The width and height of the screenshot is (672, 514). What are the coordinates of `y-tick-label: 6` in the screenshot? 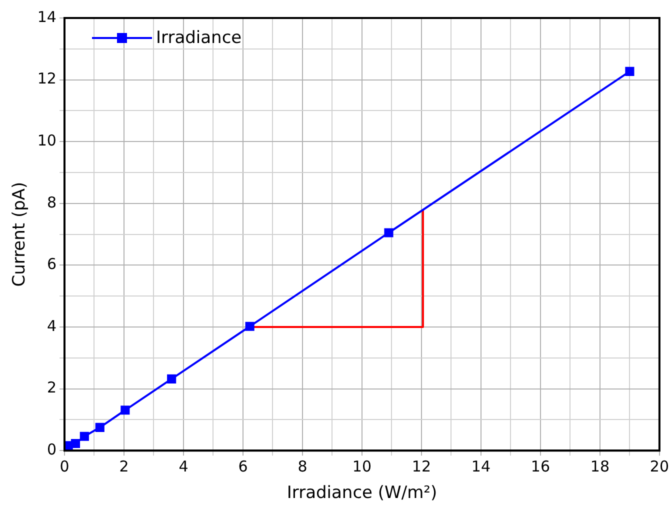 It's located at (51, 264).